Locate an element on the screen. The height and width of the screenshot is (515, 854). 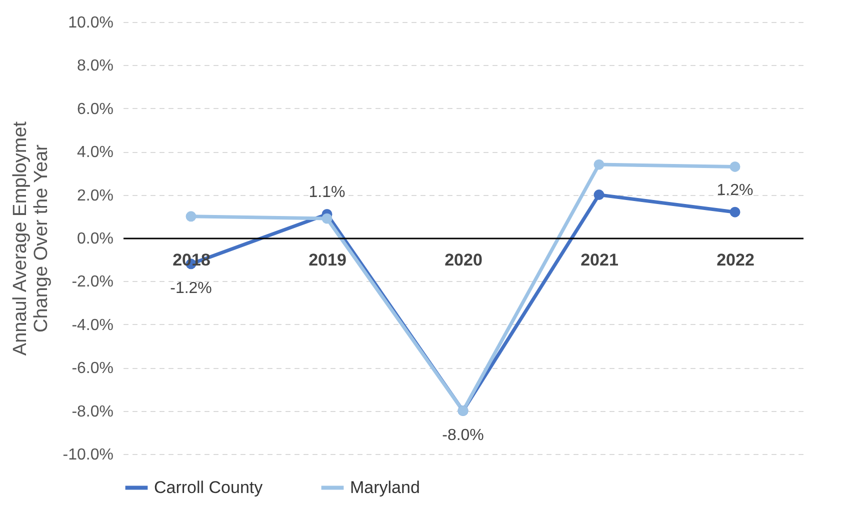
y-tick-label: -10.0% is located at coordinates (88, 455).